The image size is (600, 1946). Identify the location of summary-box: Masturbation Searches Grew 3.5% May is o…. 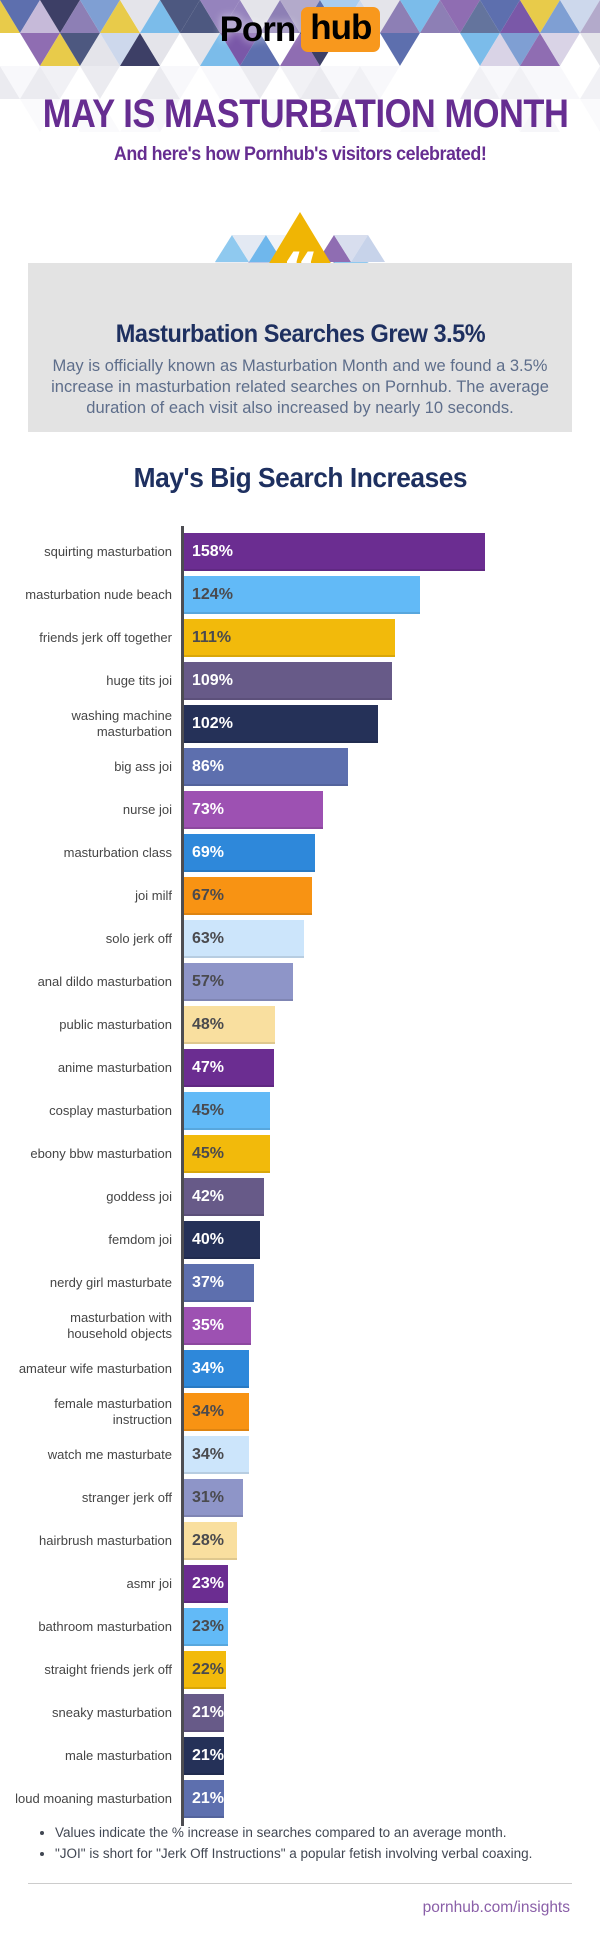
(300, 347).